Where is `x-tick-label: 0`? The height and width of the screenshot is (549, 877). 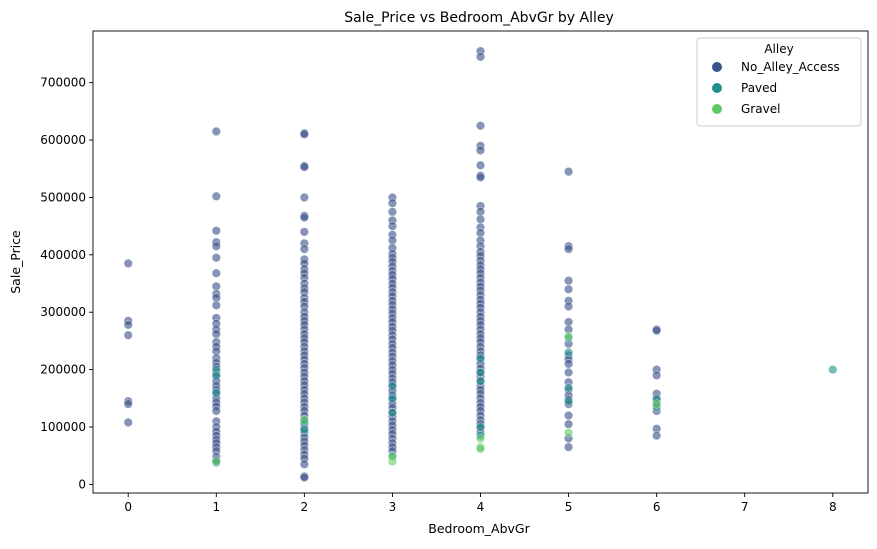 x-tick-label: 0 is located at coordinates (128, 507).